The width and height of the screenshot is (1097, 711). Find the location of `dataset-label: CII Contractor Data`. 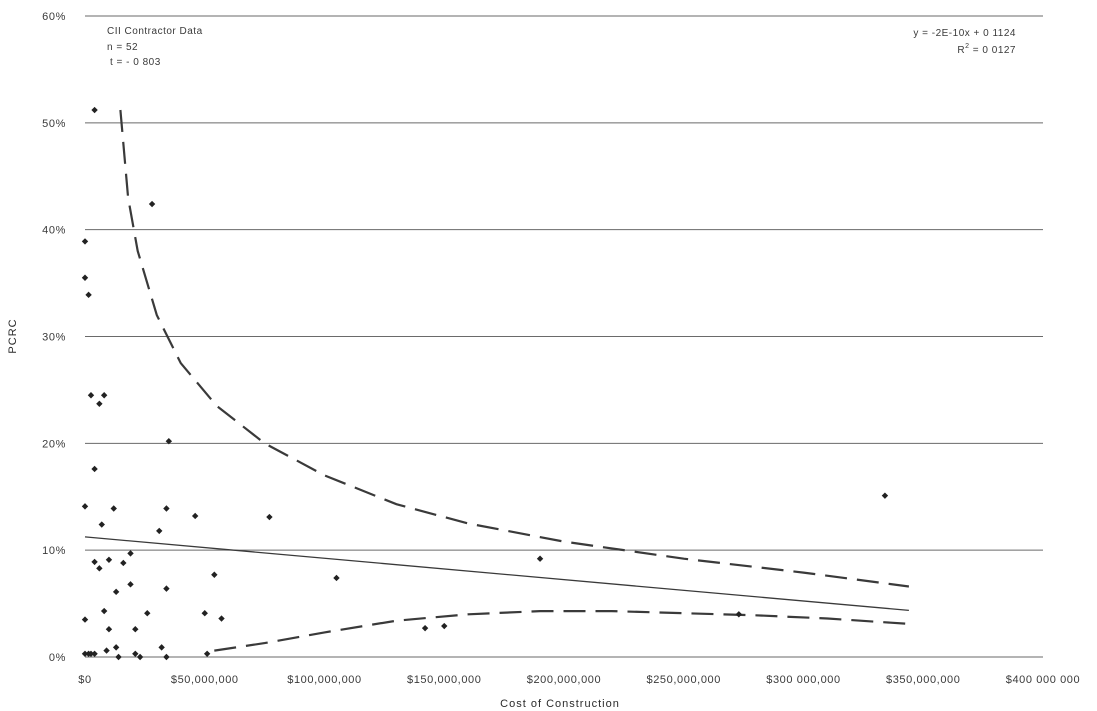

dataset-label: CII Contractor Data is located at coordinates (155, 31).